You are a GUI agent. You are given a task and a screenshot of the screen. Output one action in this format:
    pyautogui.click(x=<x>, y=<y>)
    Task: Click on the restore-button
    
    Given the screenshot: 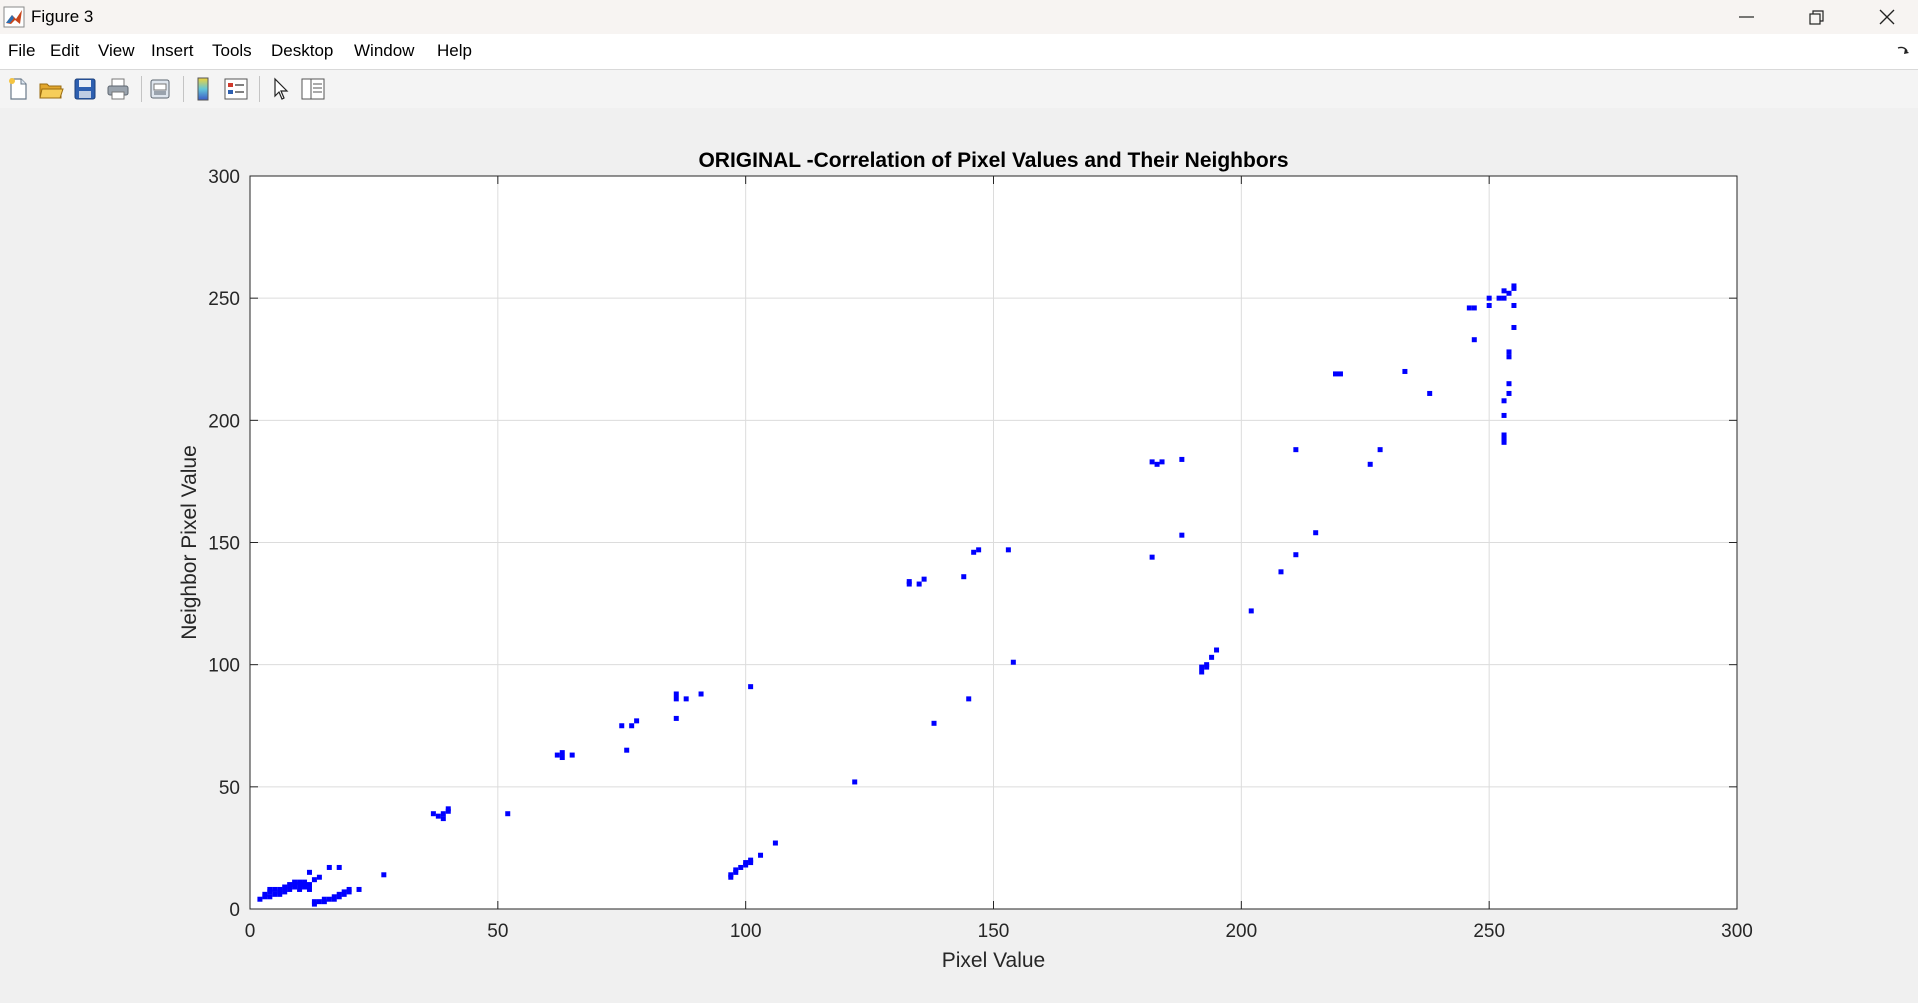 What is the action you would take?
    pyautogui.click(x=1817, y=17)
    